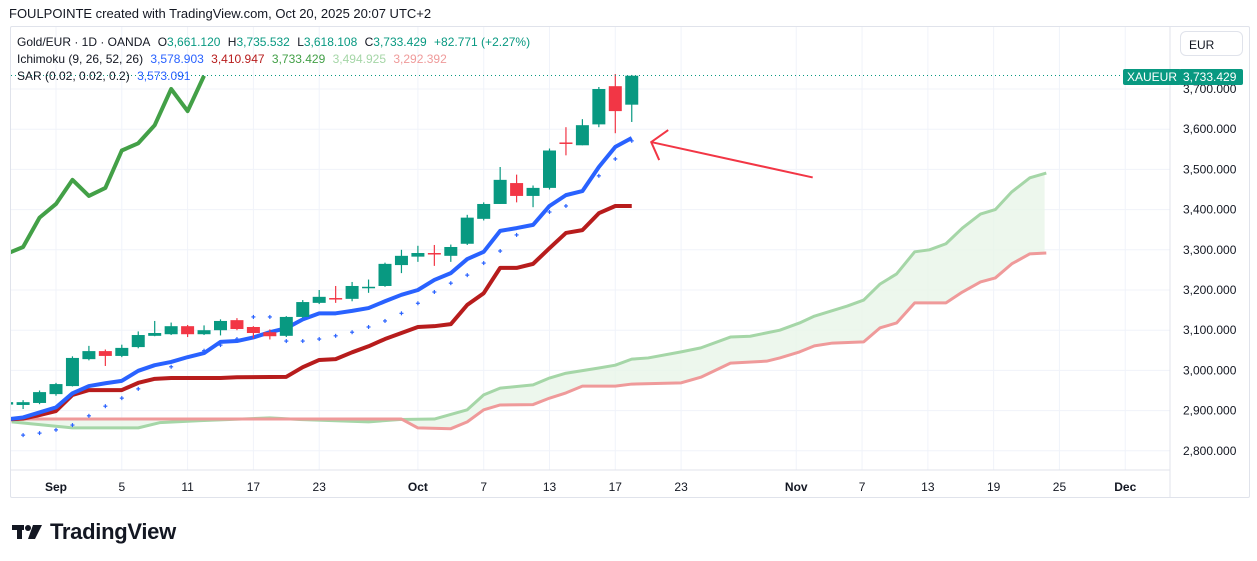  What do you see at coordinates (616, 487) in the screenshot?
I see `x-tick-label: 17` at bounding box center [616, 487].